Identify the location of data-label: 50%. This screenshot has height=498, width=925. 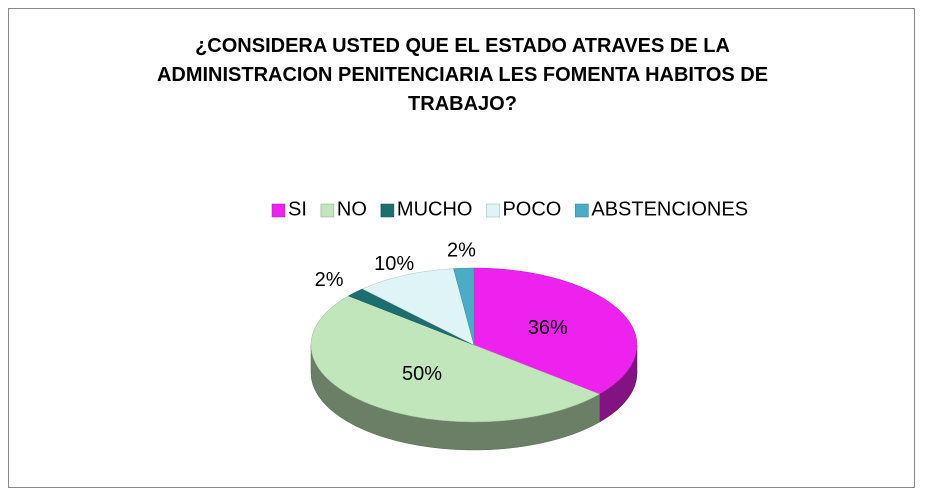
(422, 374).